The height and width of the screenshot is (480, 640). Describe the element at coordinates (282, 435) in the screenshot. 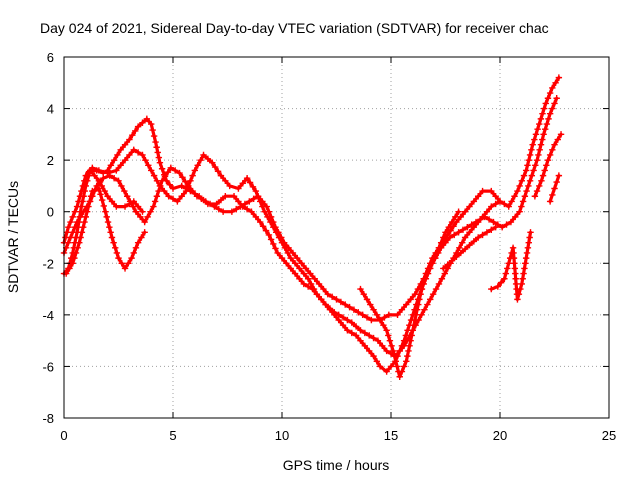

I see `x-tick-label: 10` at that location.